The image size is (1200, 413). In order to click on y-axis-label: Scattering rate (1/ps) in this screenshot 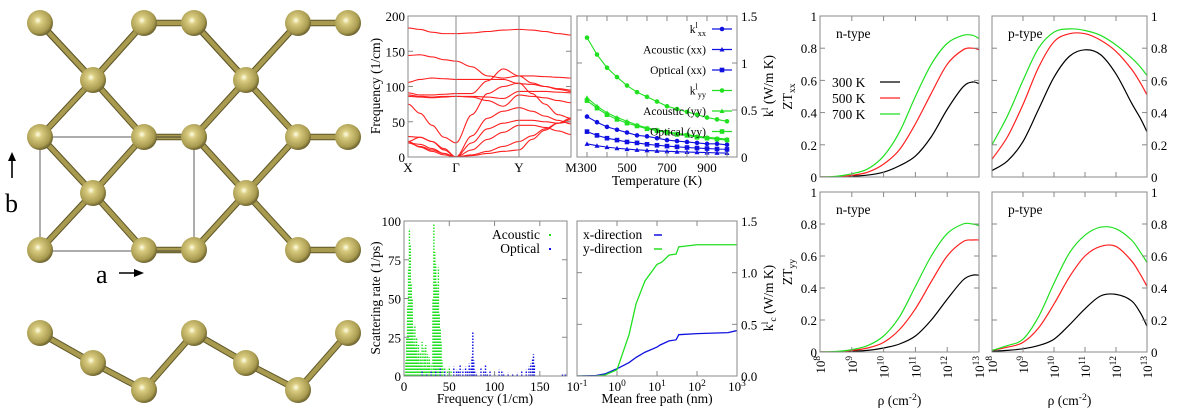, I will do `click(375, 297)`.